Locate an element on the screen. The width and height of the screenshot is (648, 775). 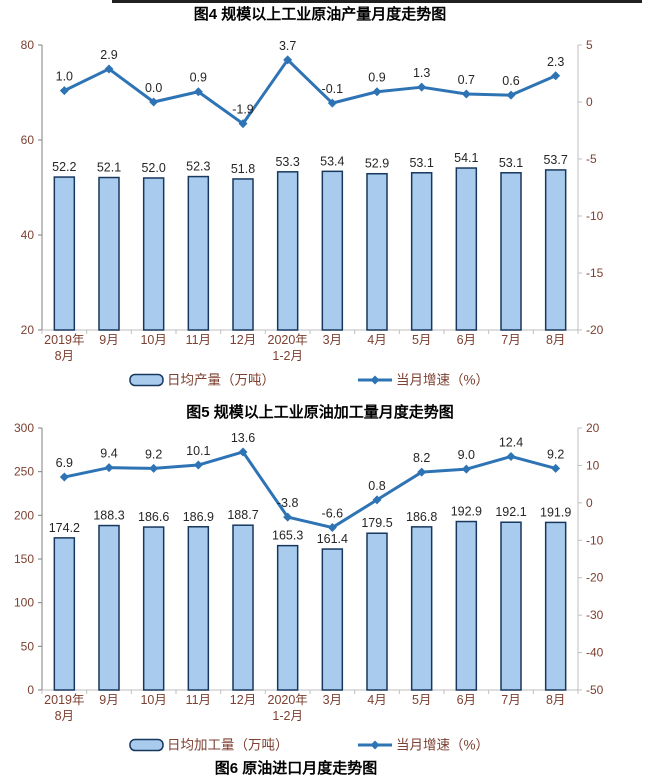
line-value-label: -3.8 is located at coordinates (288, 503).